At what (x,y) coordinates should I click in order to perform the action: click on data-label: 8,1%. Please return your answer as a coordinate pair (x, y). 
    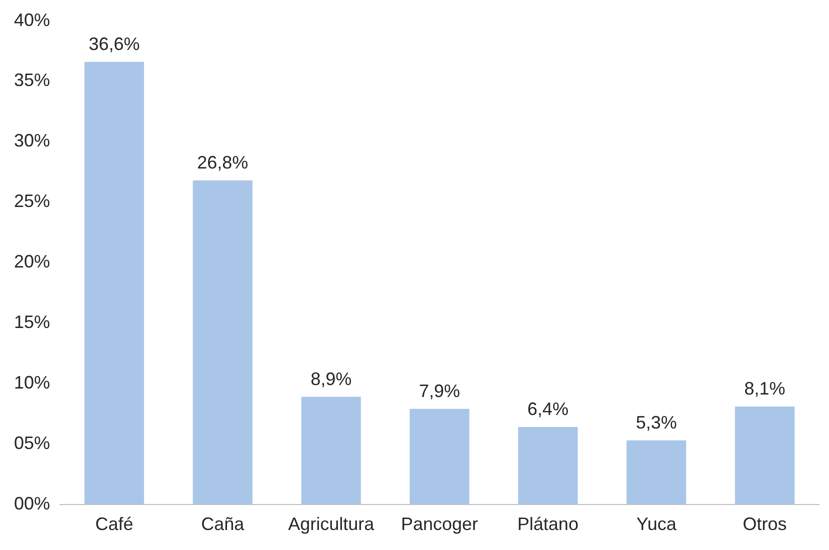
    Looking at the image, I should click on (765, 388).